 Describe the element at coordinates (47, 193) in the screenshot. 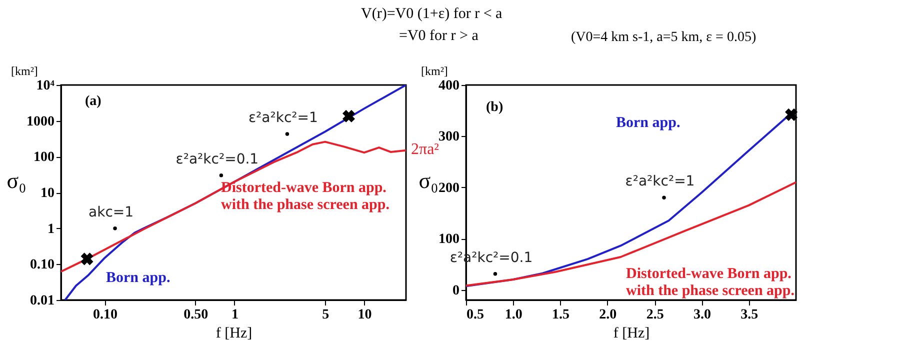

I see `y-tick-label: 10` at that location.